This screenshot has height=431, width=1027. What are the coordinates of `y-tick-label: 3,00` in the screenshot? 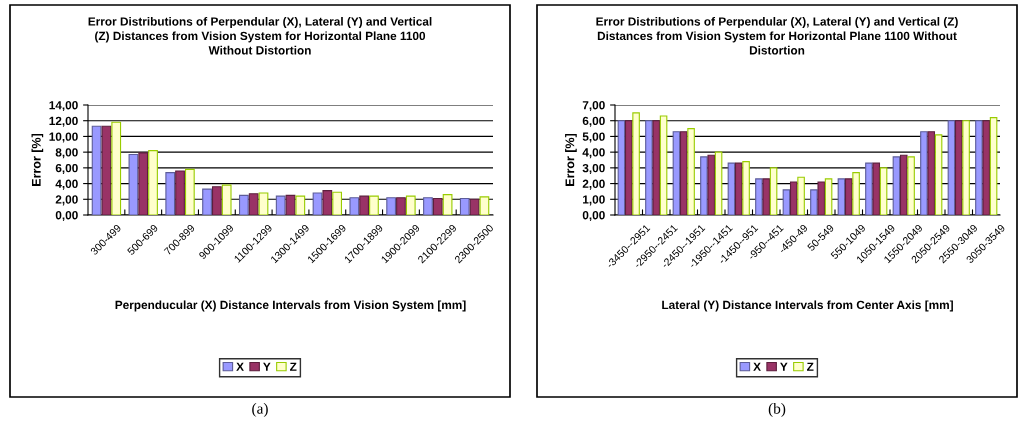 It's located at (593, 168).